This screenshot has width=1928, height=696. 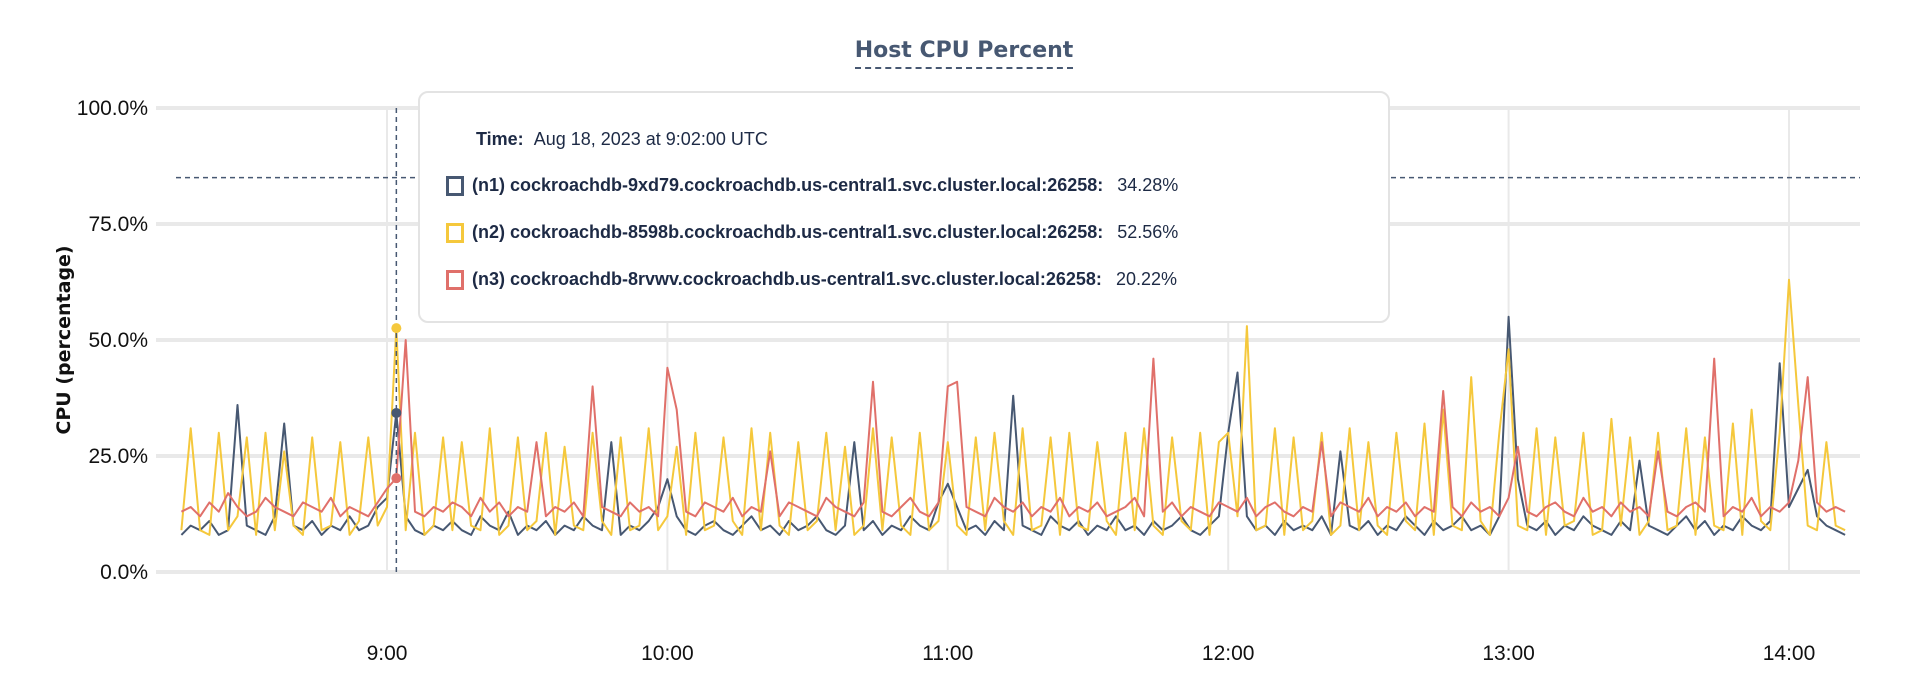 I want to click on y-axis: 0.0% 25.0% 50.0% 75.0% 100.0%, so click(x=112, y=340).